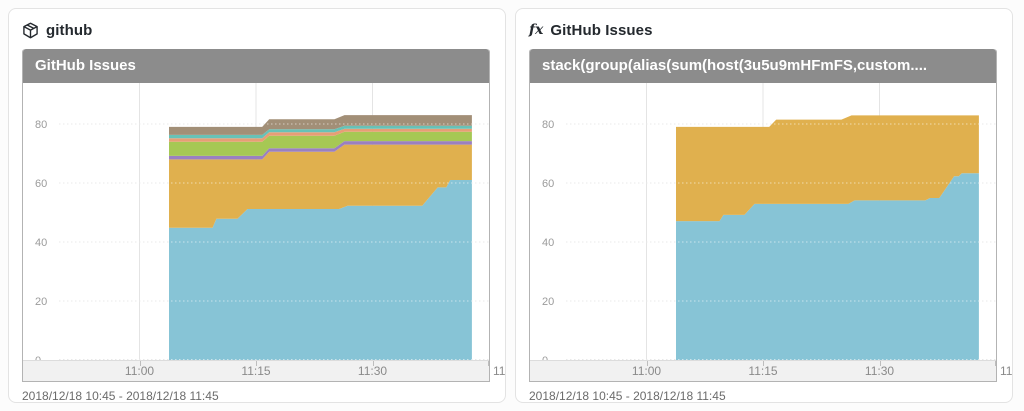 This screenshot has height=411, width=1024. I want to click on area-series-teal, so click(320, 132).